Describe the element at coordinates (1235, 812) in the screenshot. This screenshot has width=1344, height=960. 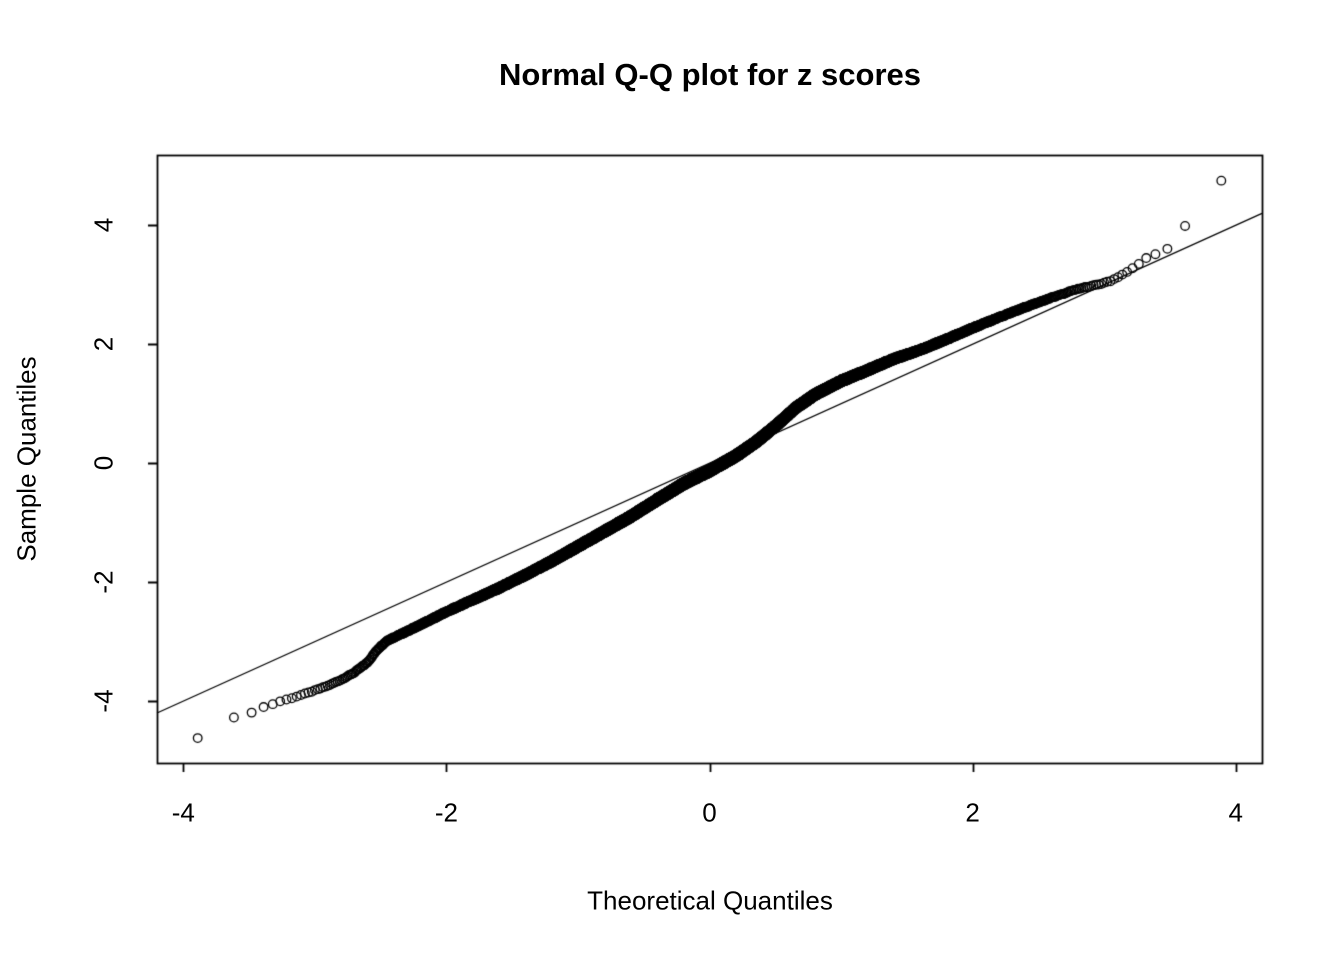
I see `x-tick-label: 4` at that location.